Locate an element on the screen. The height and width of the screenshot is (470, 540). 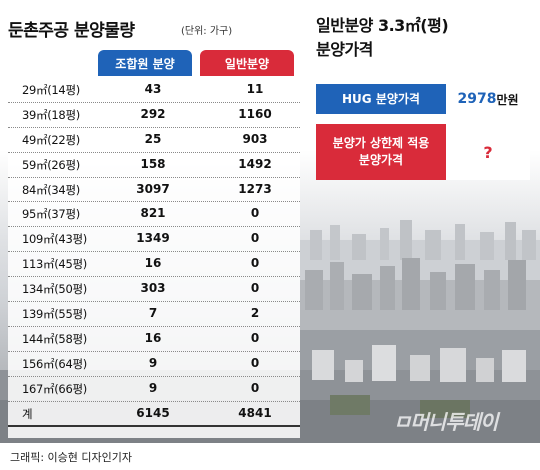
total-member-count: 6145 is located at coordinates (153, 412).